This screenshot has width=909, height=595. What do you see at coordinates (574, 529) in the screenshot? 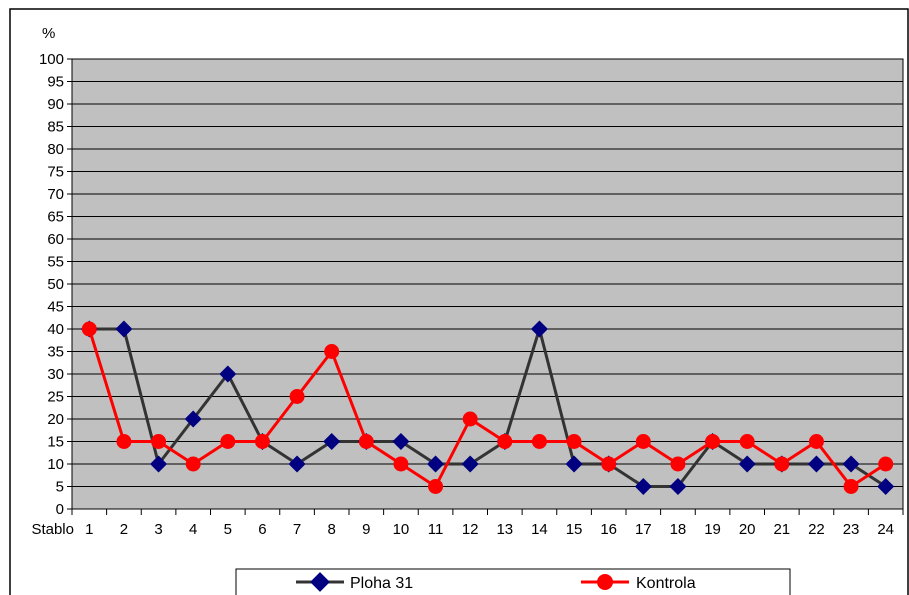
I see `x-tick-label: 15` at bounding box center [574, 529].